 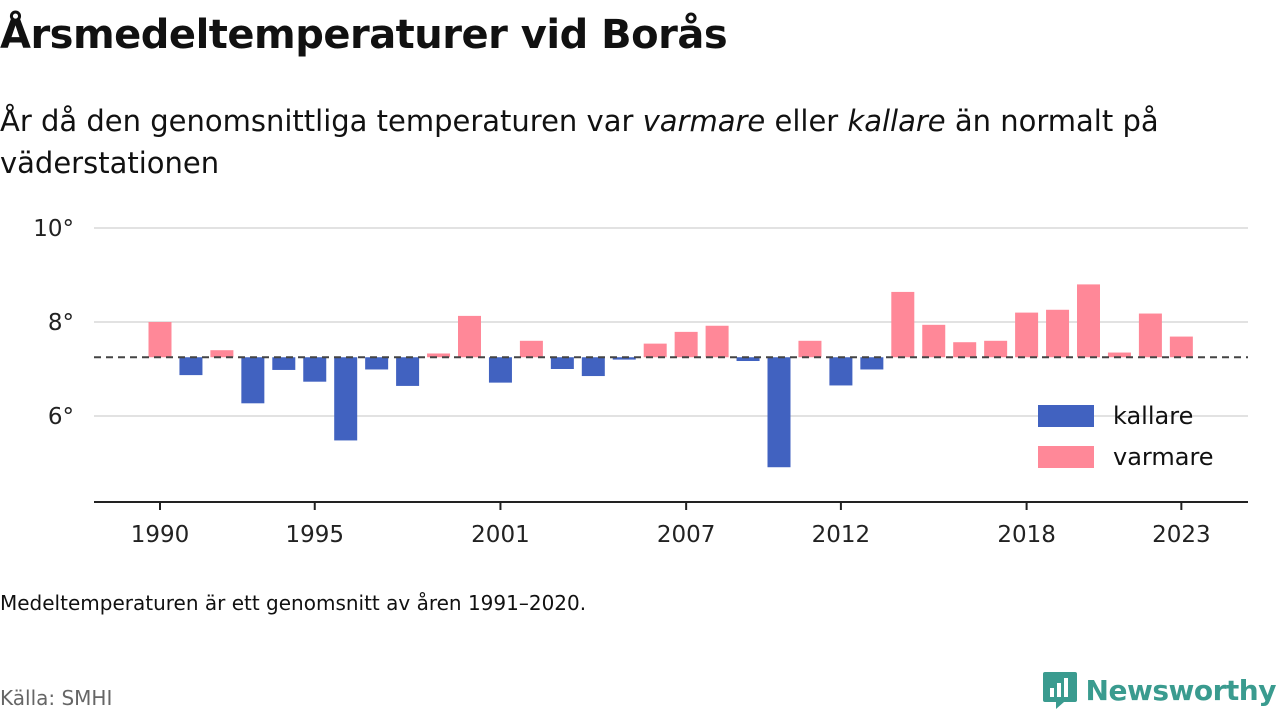 I want to click on bar-1998, so click(x=408, y=371).